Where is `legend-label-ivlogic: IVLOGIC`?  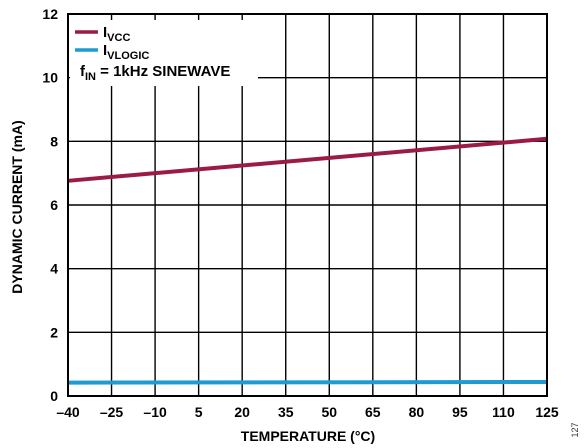
legend-label-ivlogic: IVLOGIC is located at coordinates (126, 52).